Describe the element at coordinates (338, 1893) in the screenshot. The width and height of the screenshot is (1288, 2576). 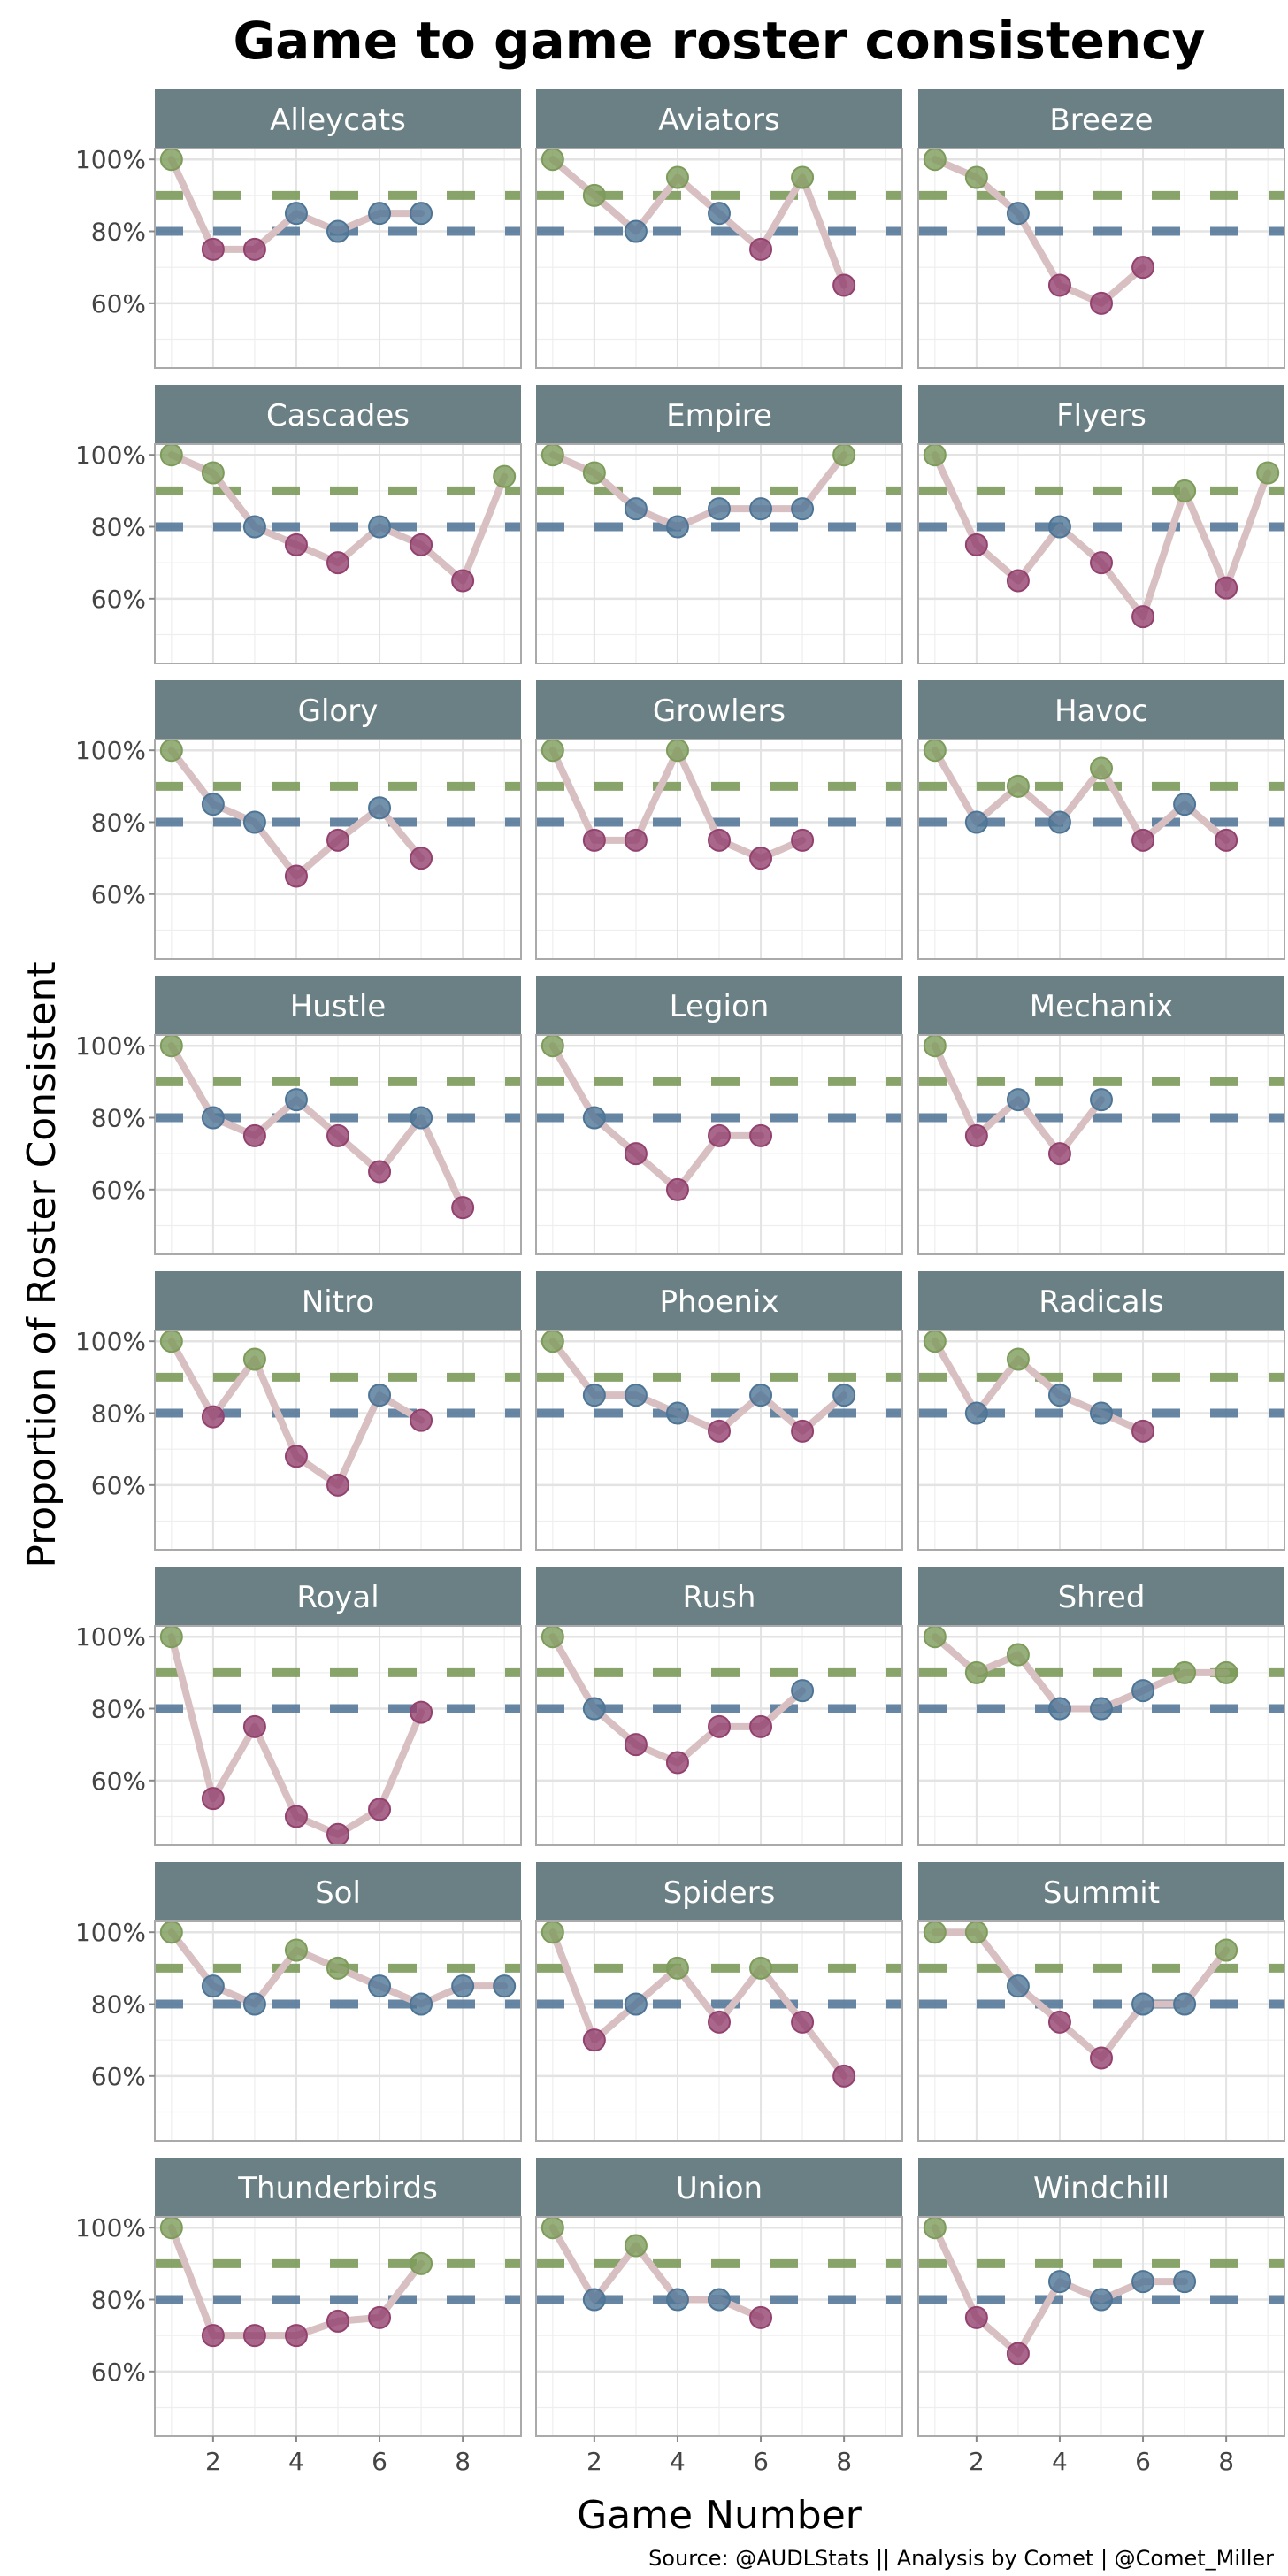
I see `strip-label: Sol` at that location.